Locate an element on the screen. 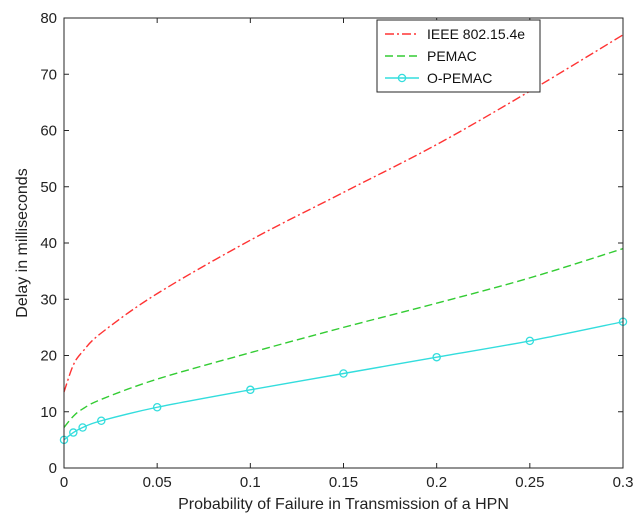 This screenshot has width=633, height=514. x-tick-label: 0.25 is located at coordinates (529, 482).